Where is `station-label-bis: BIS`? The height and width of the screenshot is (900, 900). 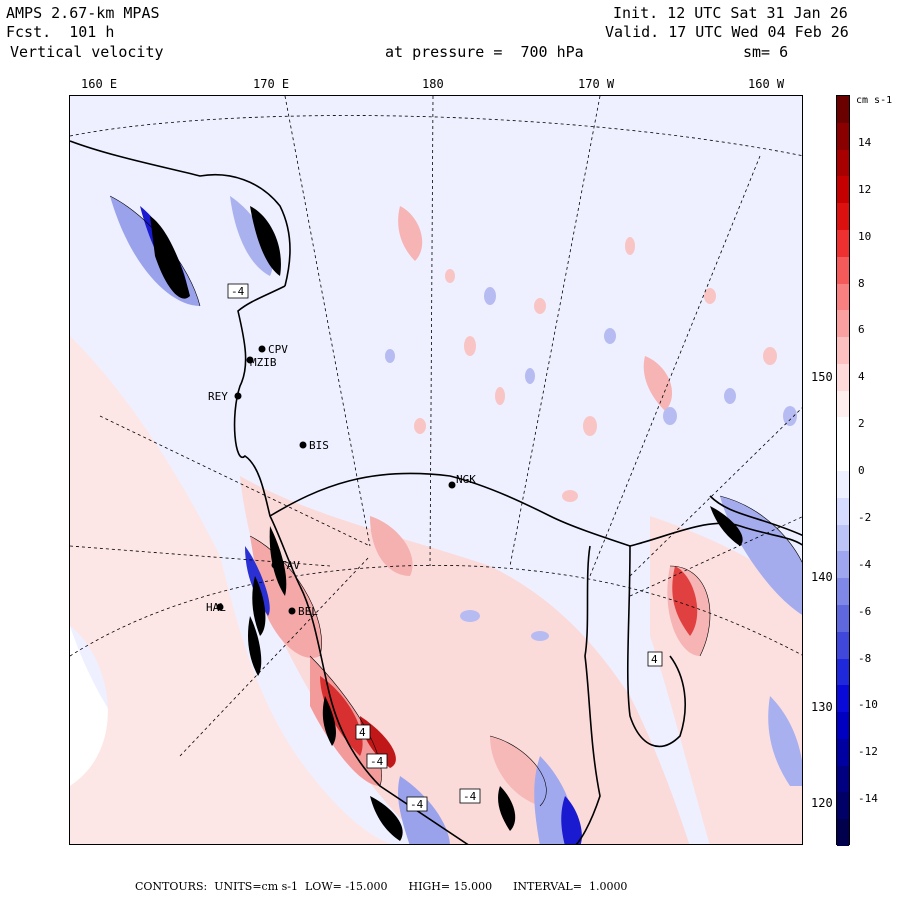
station-label-bis: BIS is located at coordinates (319, 445).